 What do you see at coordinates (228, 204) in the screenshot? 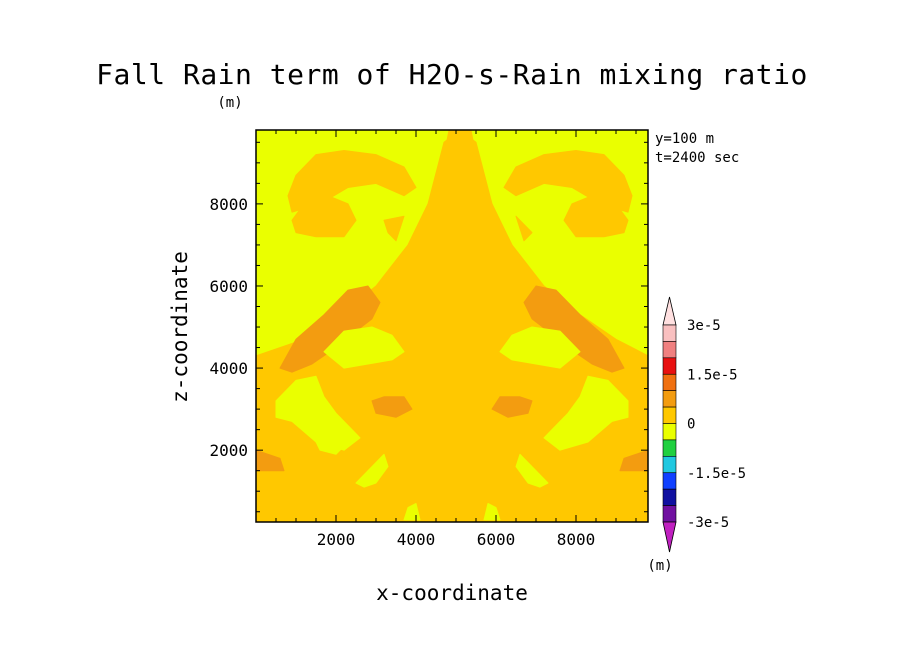
I see `y-tick-label: 8000` at bounding box center [228, 204].